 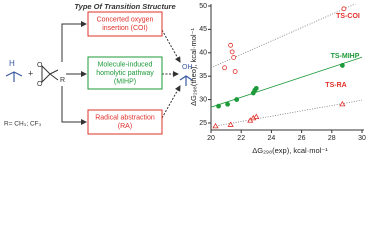 I want to click on y-tick-label: 25, so click(x=203, y=123).